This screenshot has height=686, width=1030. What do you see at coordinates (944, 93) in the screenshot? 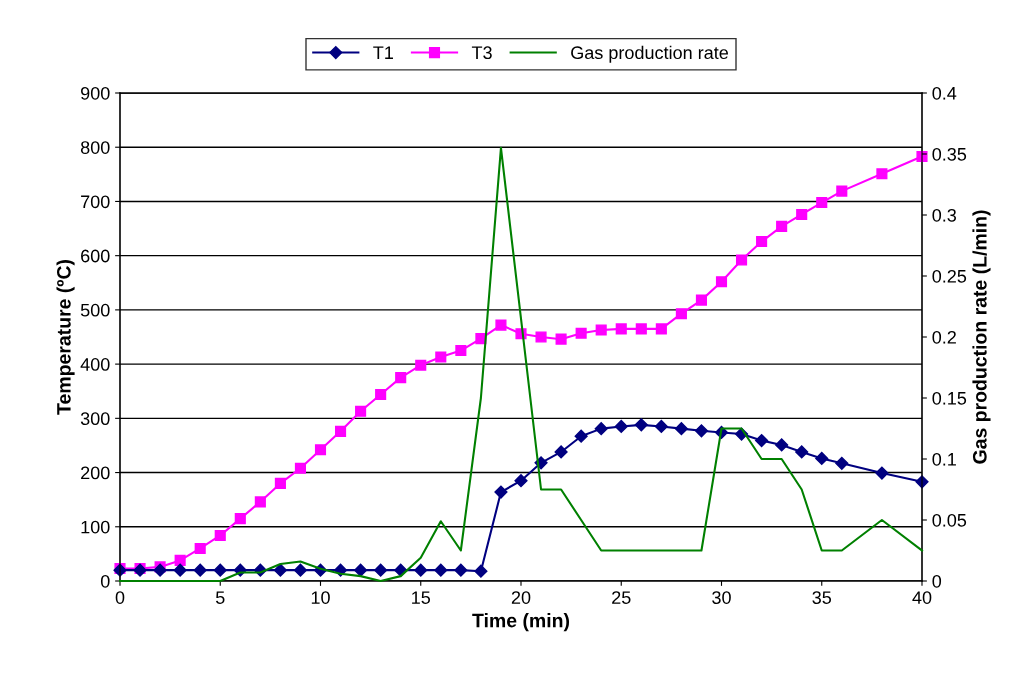
I see `y2-tick-label: 0.4` at bounding box center [944, 93].